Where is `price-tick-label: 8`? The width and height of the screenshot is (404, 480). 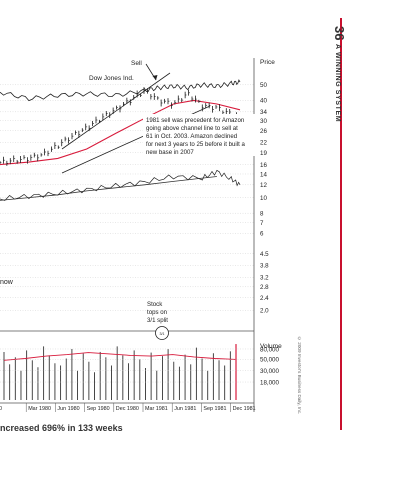 price-tick-label: 8 is located at coordinates (262, 214).